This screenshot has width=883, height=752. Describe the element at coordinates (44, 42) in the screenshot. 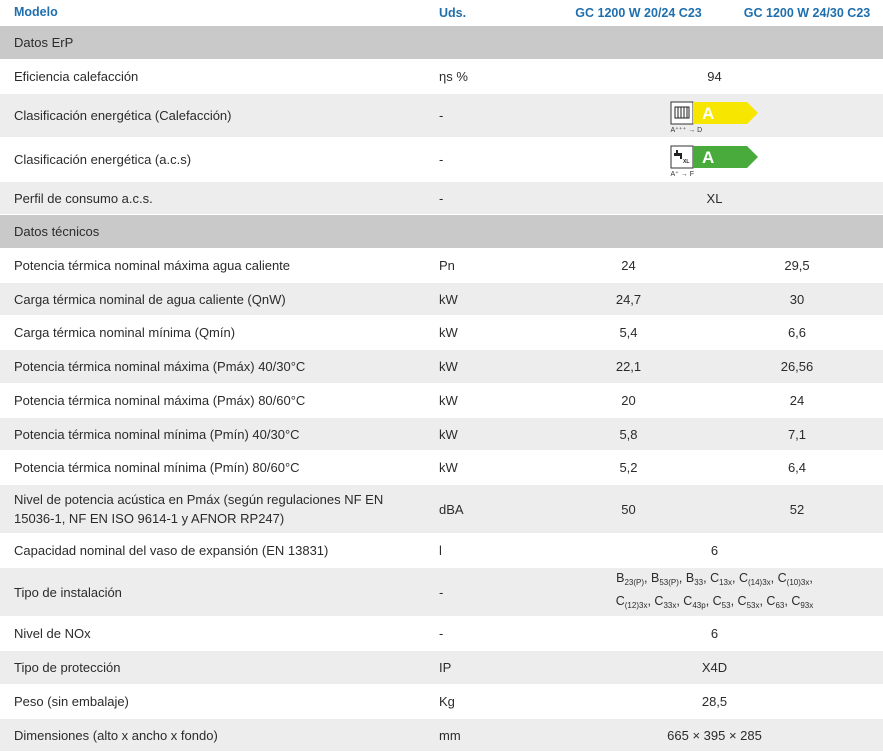

I see `section-title: Datos ErP` at that location.